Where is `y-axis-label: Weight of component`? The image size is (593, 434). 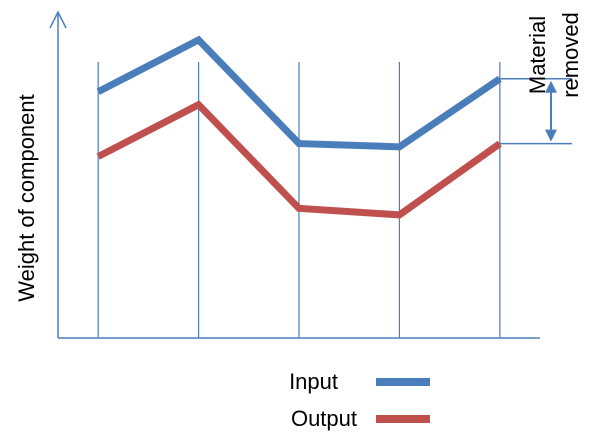
y-axis-label: Weight of component is located at coordinates (26, 198).